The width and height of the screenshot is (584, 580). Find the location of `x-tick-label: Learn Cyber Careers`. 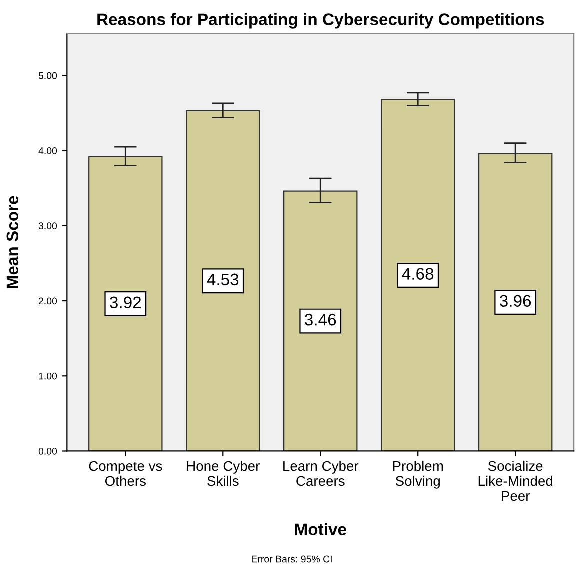

x-tick-label: Learn Cyber Careers is located at coordinates (321, 473).